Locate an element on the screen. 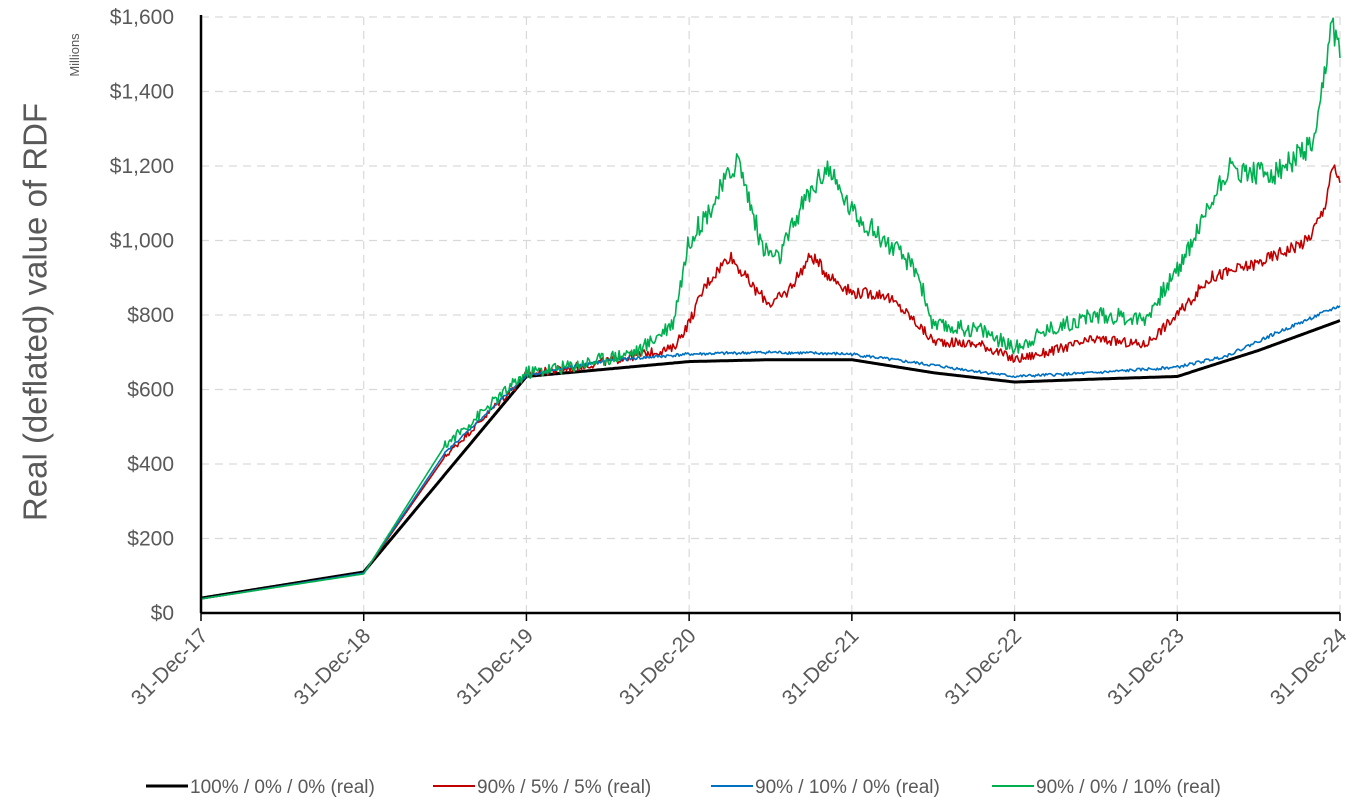  x-tick-label: 31-Dec-17 is located at coordinates (170, 667).